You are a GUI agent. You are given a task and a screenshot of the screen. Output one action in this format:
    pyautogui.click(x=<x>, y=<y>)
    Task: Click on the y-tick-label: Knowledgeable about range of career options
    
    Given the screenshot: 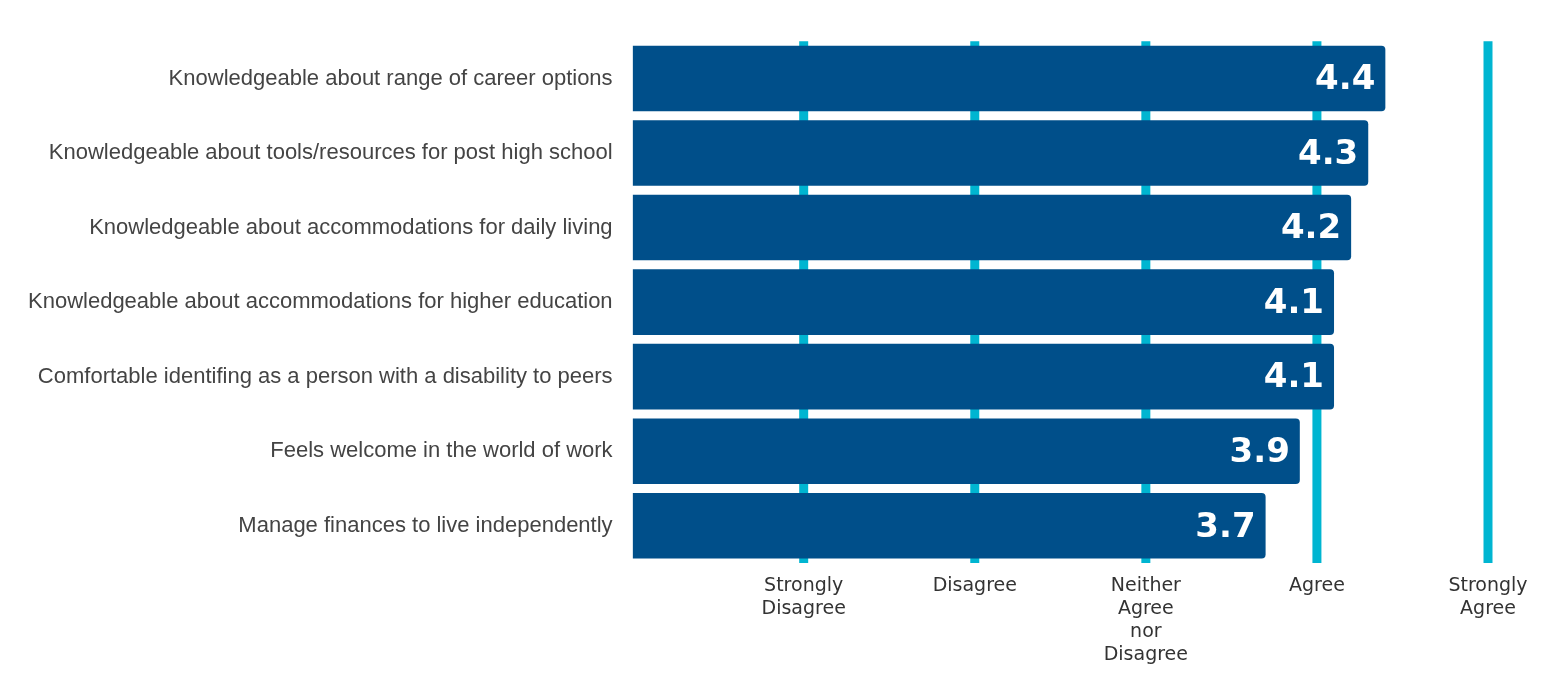 What is the action you would take?
    pyautogui.click(x=390, y=77)
    